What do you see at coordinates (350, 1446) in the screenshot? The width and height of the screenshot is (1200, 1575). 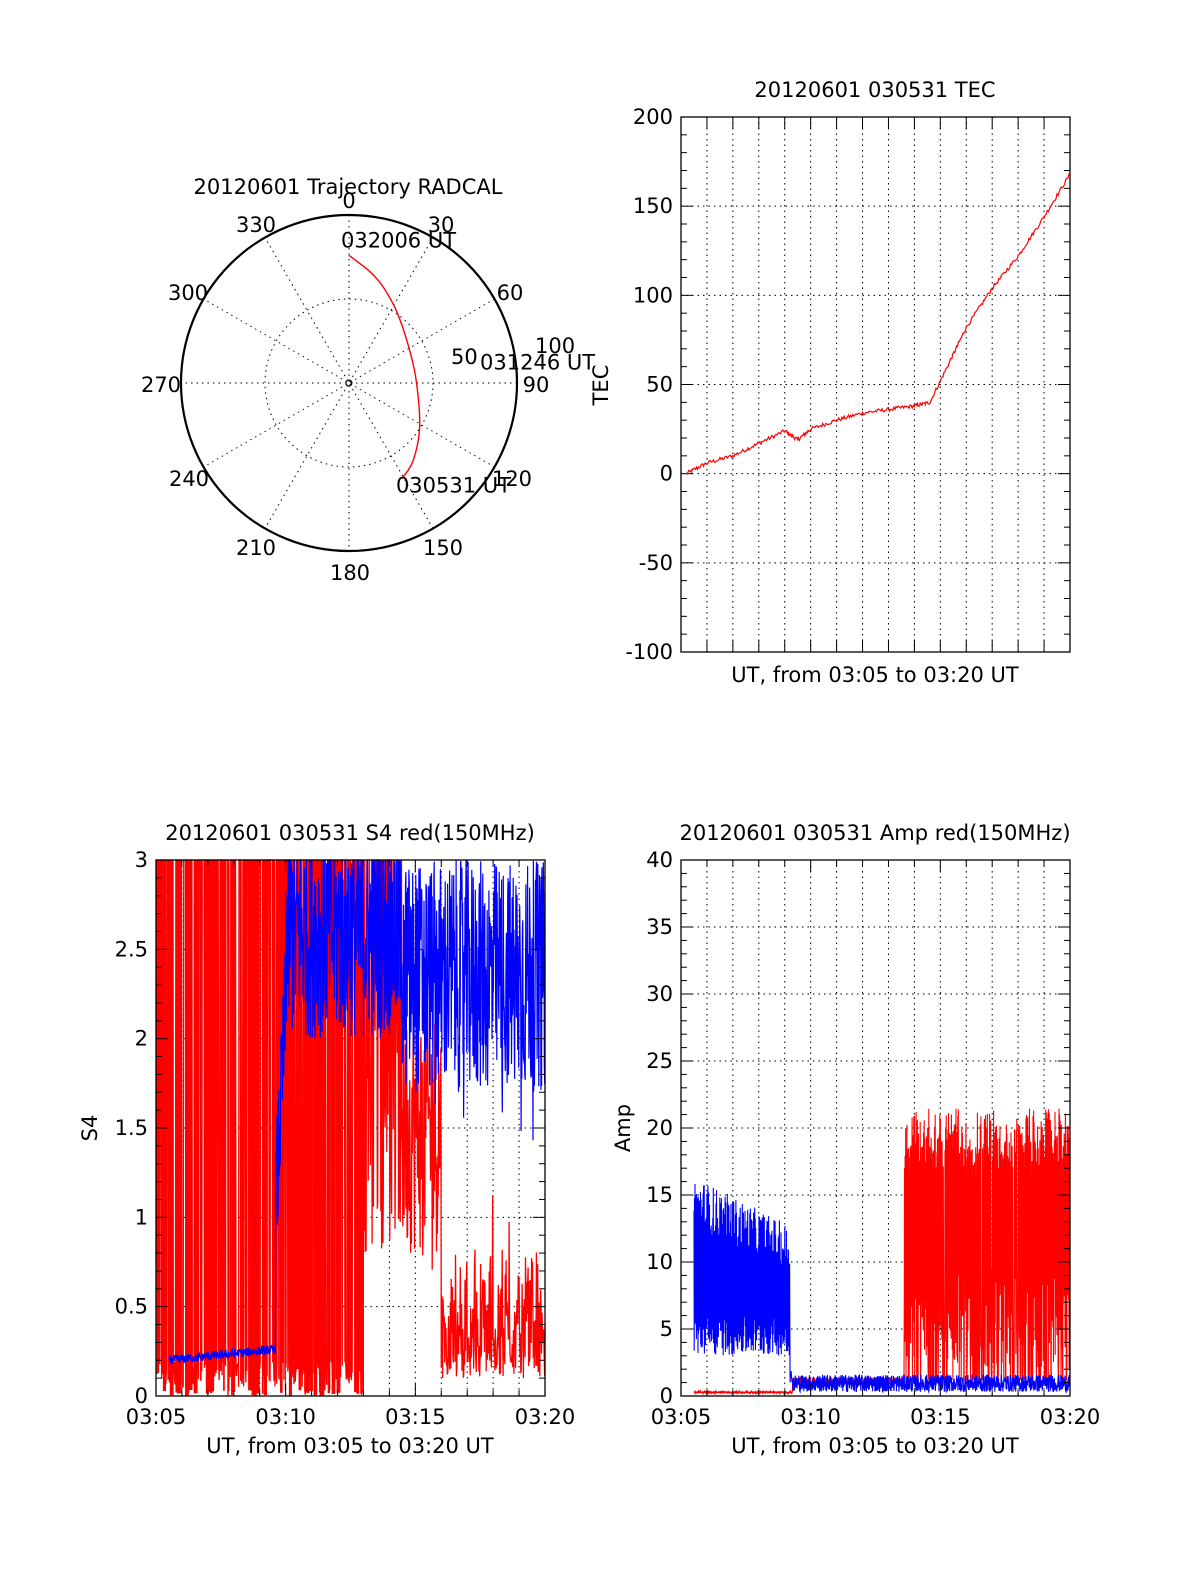 I see `s4-x-axis-label: UT, from 03:05 to 03:20 UT` at bounding box center [350, 1446].